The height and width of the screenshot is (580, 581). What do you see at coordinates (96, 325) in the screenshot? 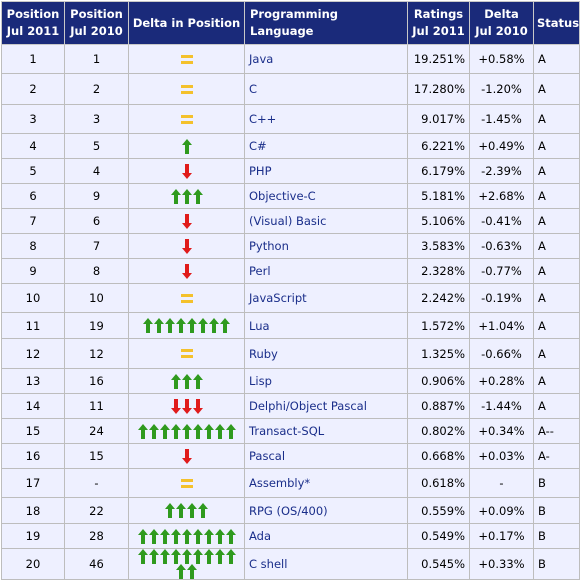
I see `position-2010-cell: 19` at bounding box center [96, 325].